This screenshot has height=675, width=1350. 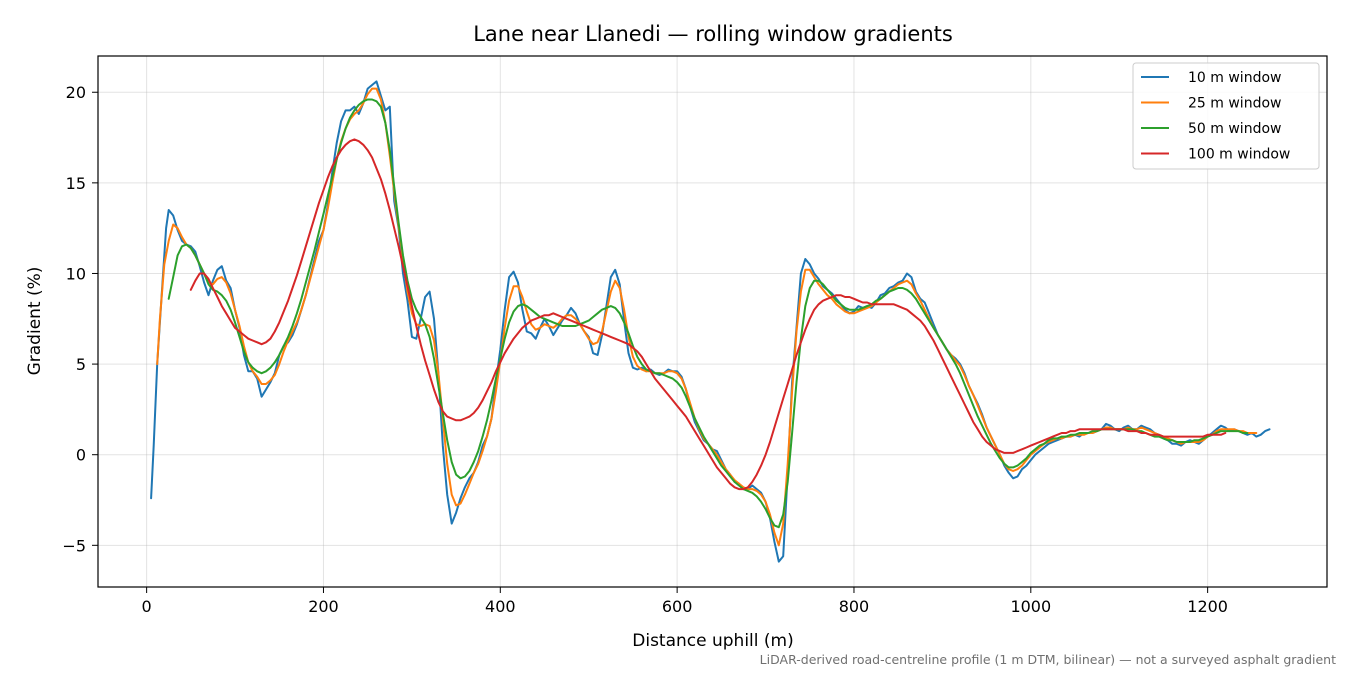 What do you see at coordinates (854, 606) in the screenshot?
I see `x-tick-label: 800` at bounding box center [854, 606].